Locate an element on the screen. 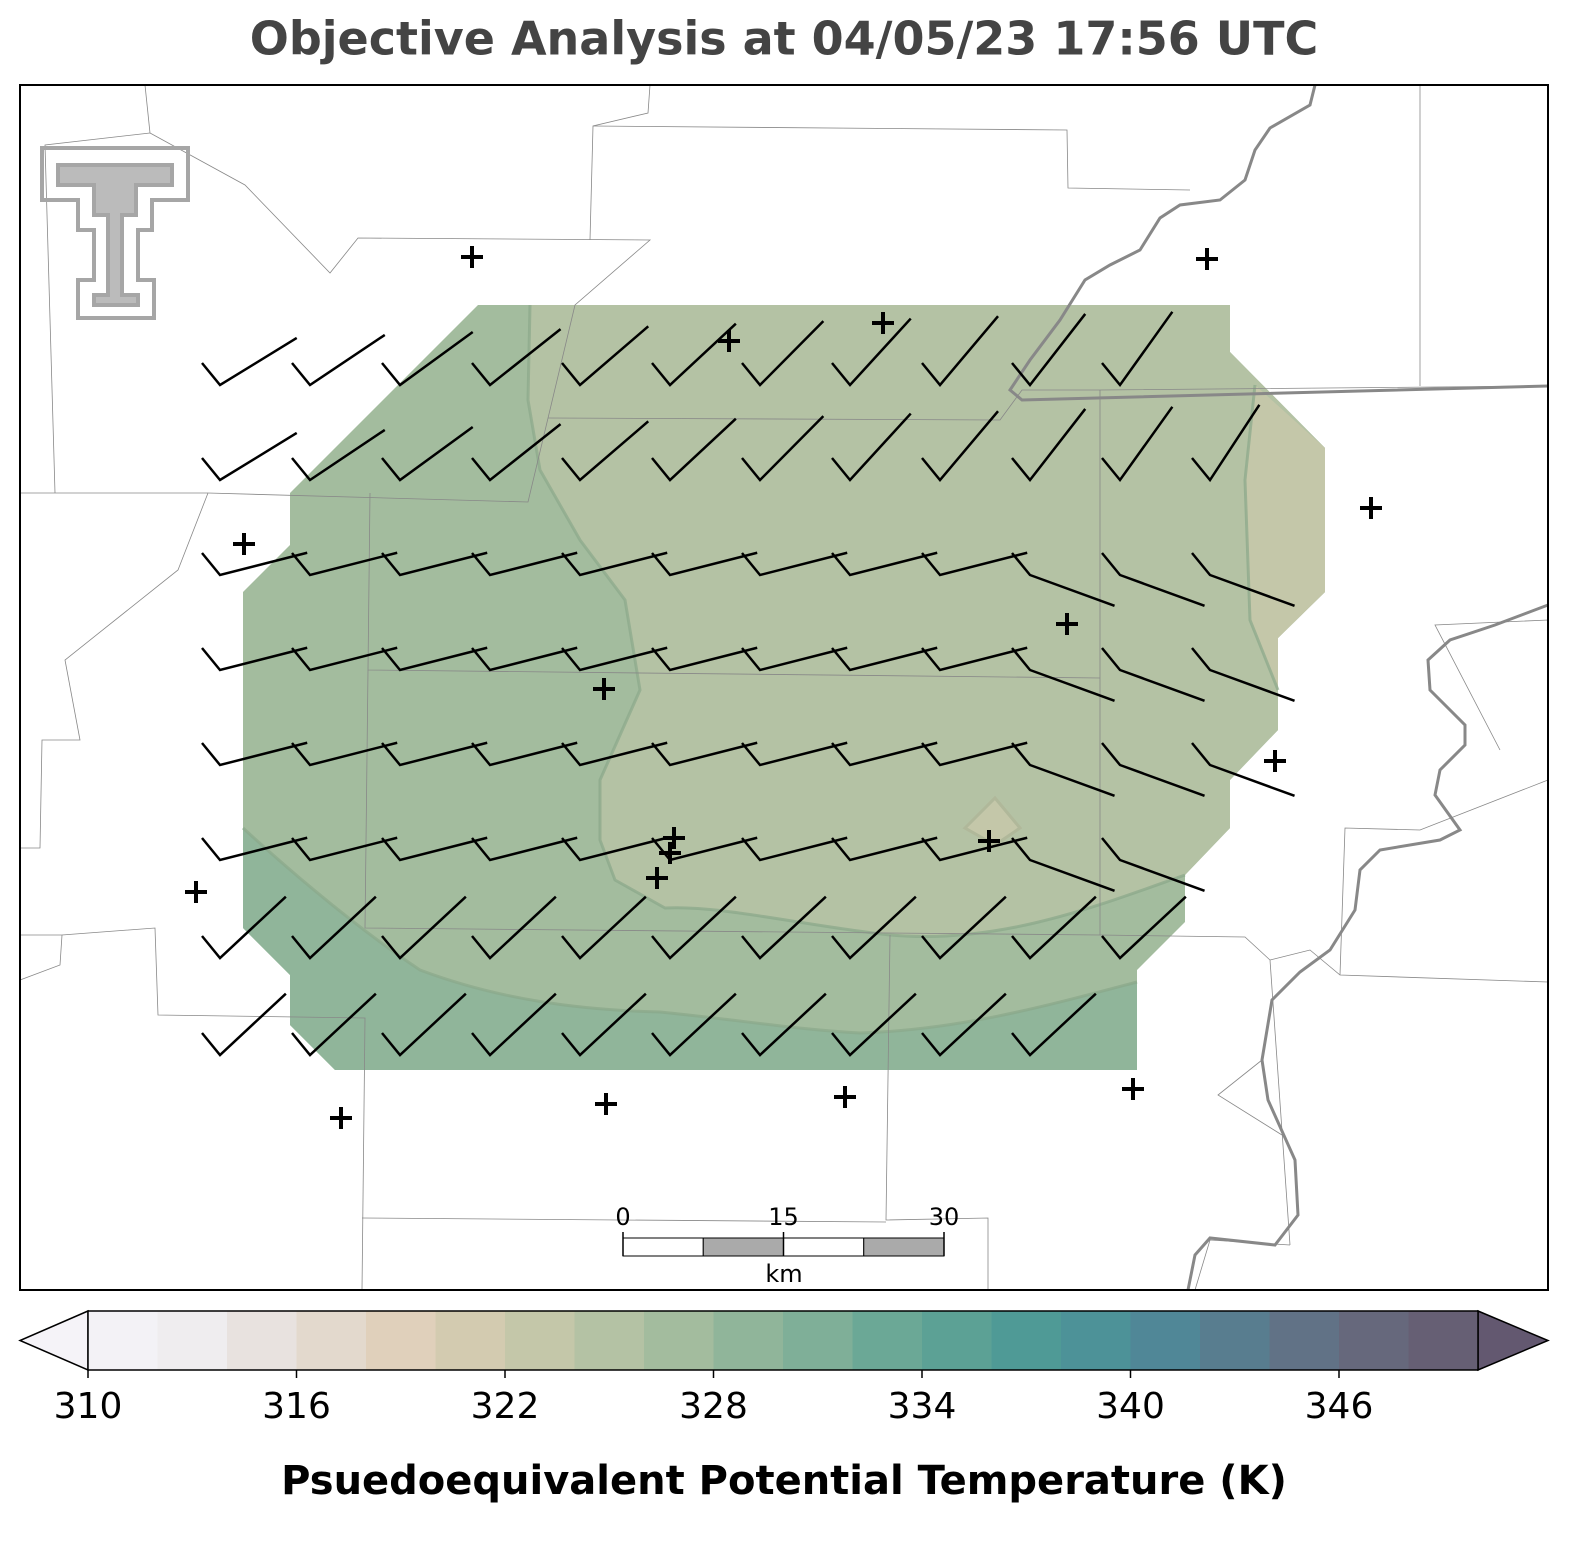  scale-bar: km 0 15 30 is located at coordinates (787, 1245).